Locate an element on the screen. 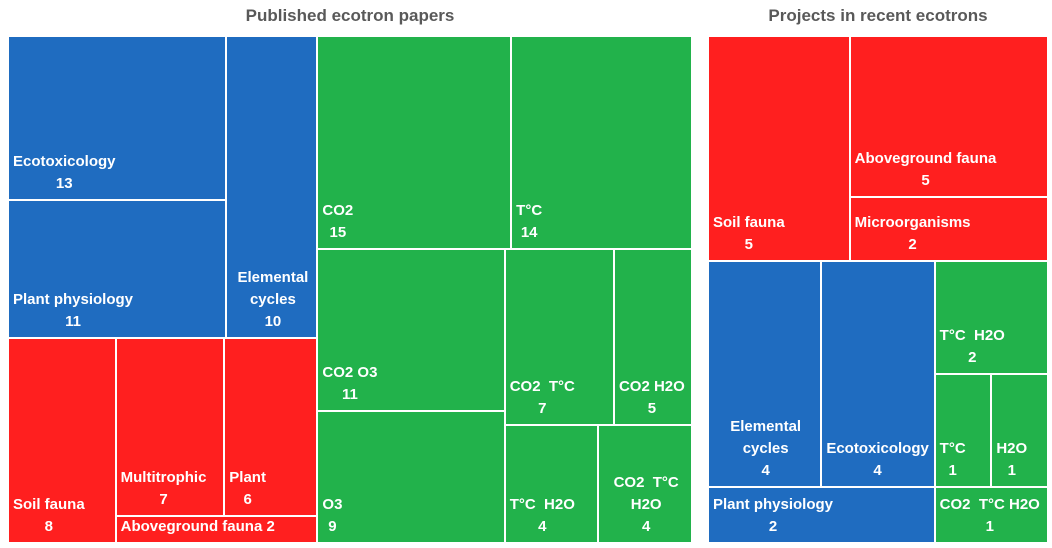 This screenshot has height=548, width=1052. label-group: Aboveground fauna 5 is located at coordinates (926, 170).